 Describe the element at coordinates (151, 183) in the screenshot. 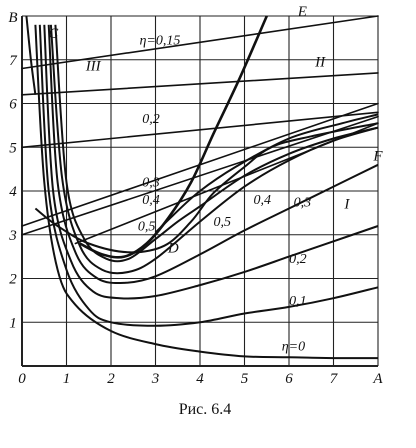

I see `ray-label: 0,3` at that location.